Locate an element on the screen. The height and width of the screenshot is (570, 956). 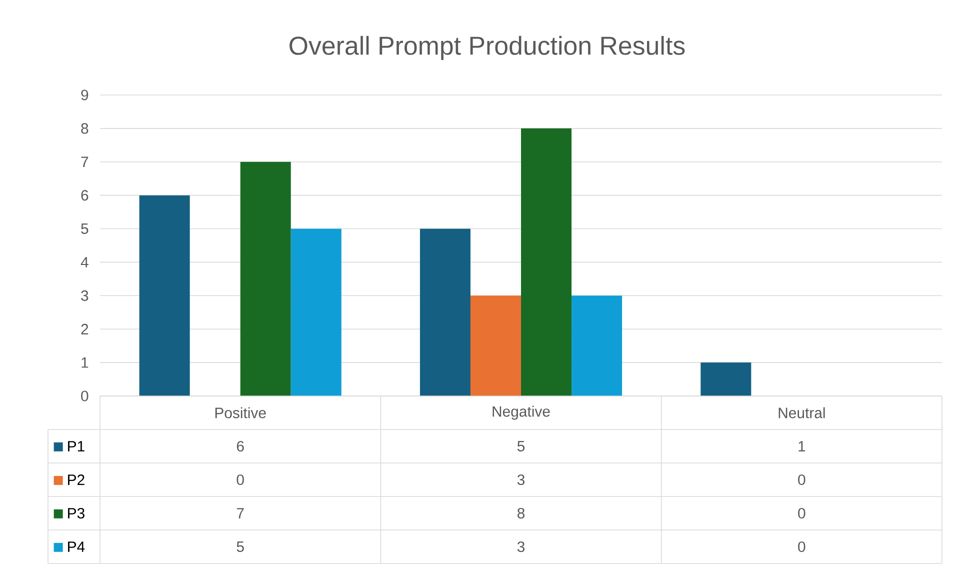
y-tick-label: 5 is located at coordinates (84, 229).